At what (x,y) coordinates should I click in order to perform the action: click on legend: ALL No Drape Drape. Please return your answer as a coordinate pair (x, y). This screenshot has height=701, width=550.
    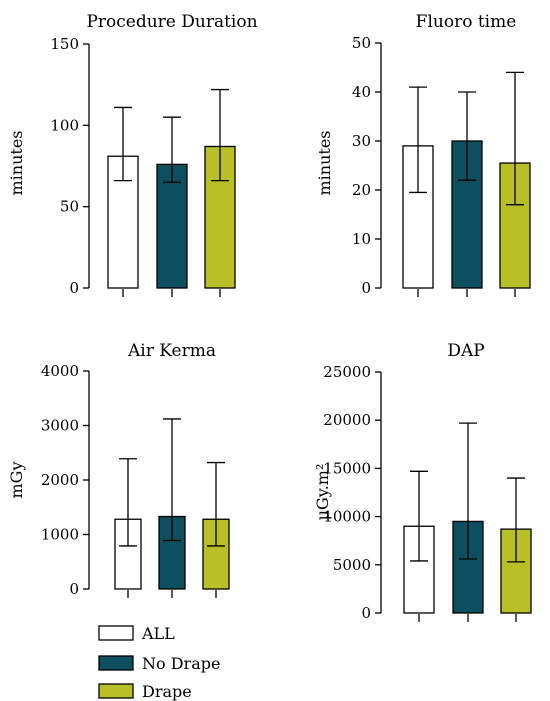
    Looking at the image, I should click on (159, 662).